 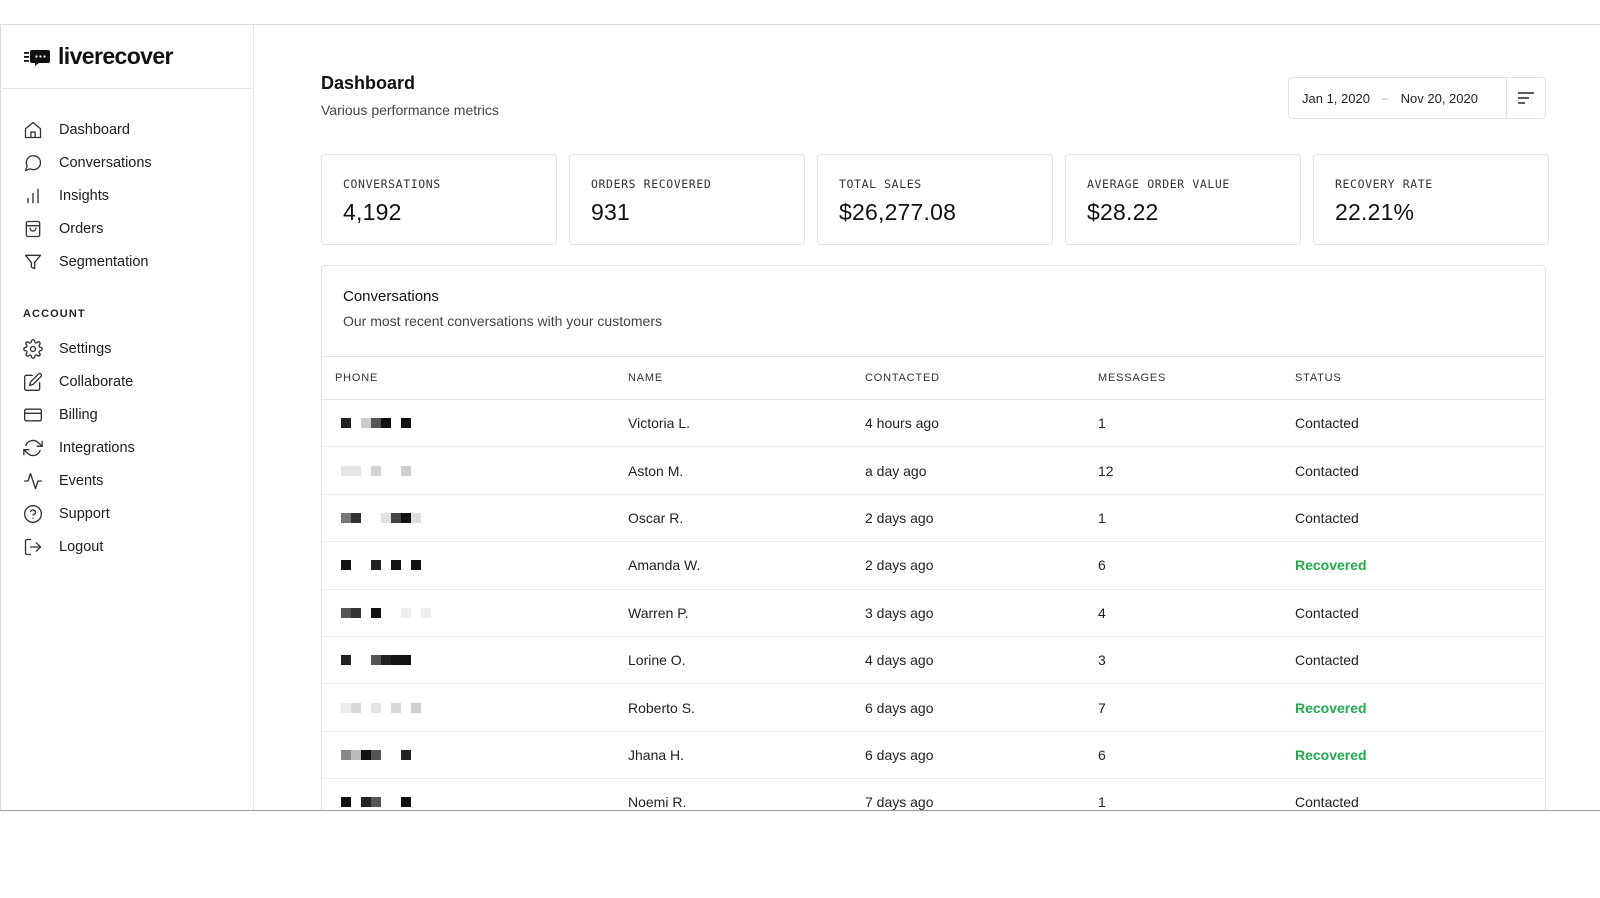 What do you see at coordinates (357, 378) in the screenshot?
I see `column-header-phone: PHONE` at bounding box center [357, 378].